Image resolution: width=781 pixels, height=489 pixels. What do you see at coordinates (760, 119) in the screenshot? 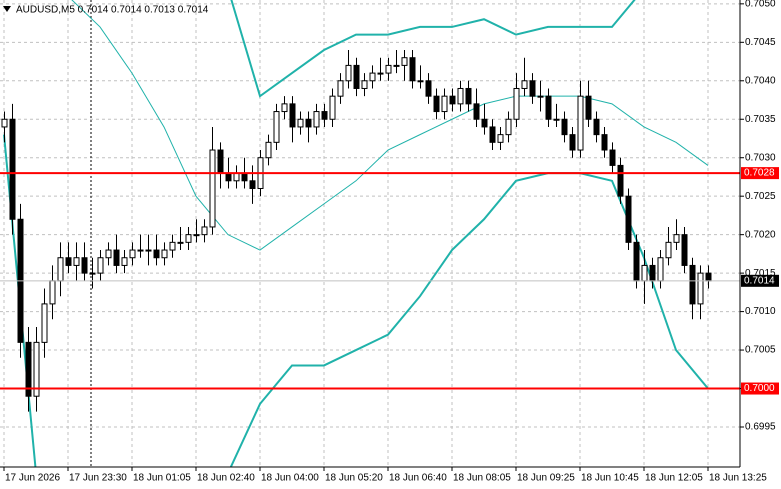
I see `y-tick-label: 0.7035` at bounding box center [760, 119].